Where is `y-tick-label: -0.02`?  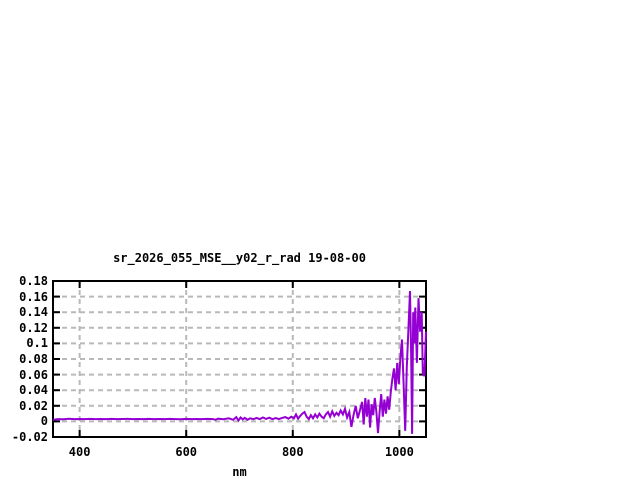
y-tick-label: -0.02 is located at coordinates (29, 437).